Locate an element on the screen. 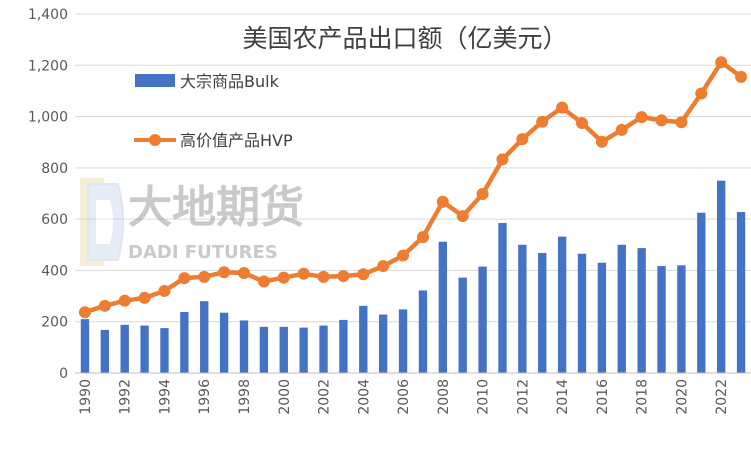  bar-bulk-2005 is located at coordinates (383, 343).